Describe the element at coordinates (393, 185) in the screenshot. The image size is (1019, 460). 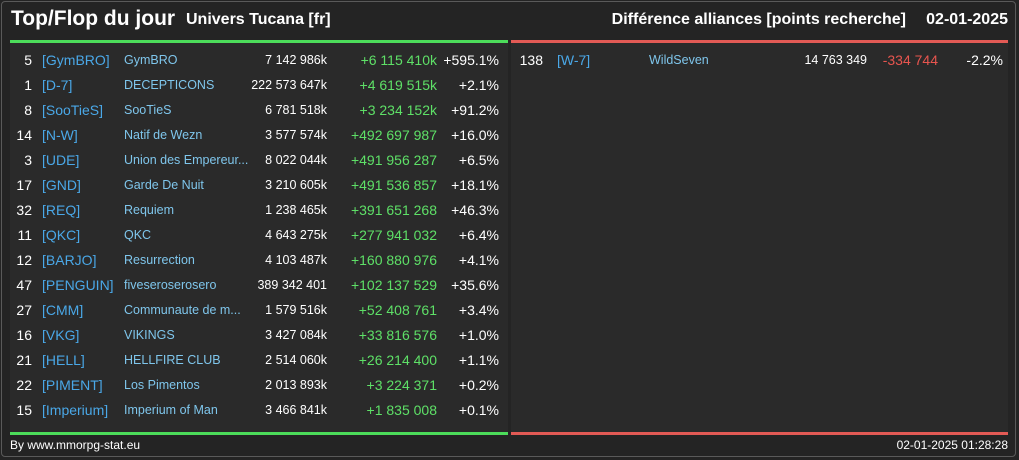
I see `alliance-diff: +491 536 857` at that location.